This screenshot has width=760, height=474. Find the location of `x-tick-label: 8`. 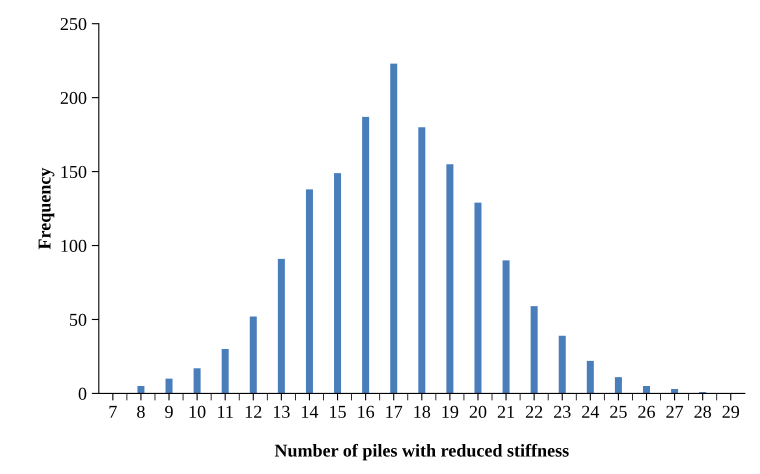

x-tick-label: 8 is located at coordinates (141, 412).